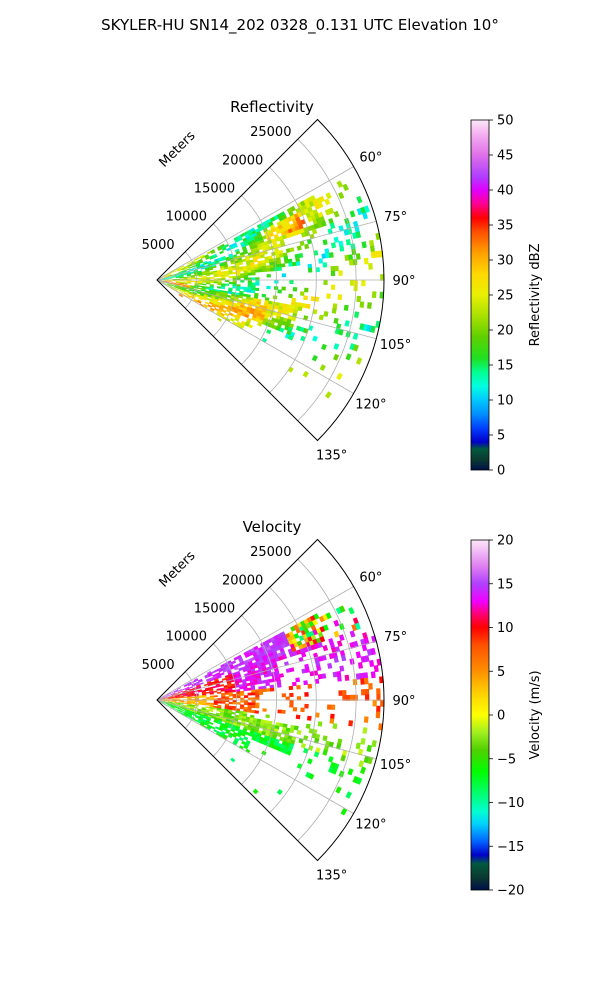 The width and height of the screenshot is (600, 1000). Describe the element at coordinates (272, 527) in the screenshot. I see `panel-title: Velocity` at that location.